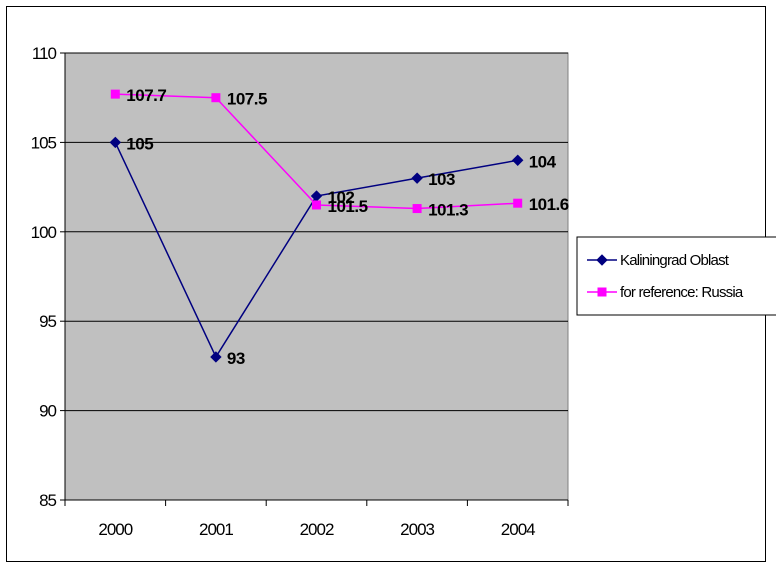 The height and width of the screenshot is (569, 776). Describe the element at coordinates (216, 529) in the screenshot. I see `x-tick-label: 2001` at that location.